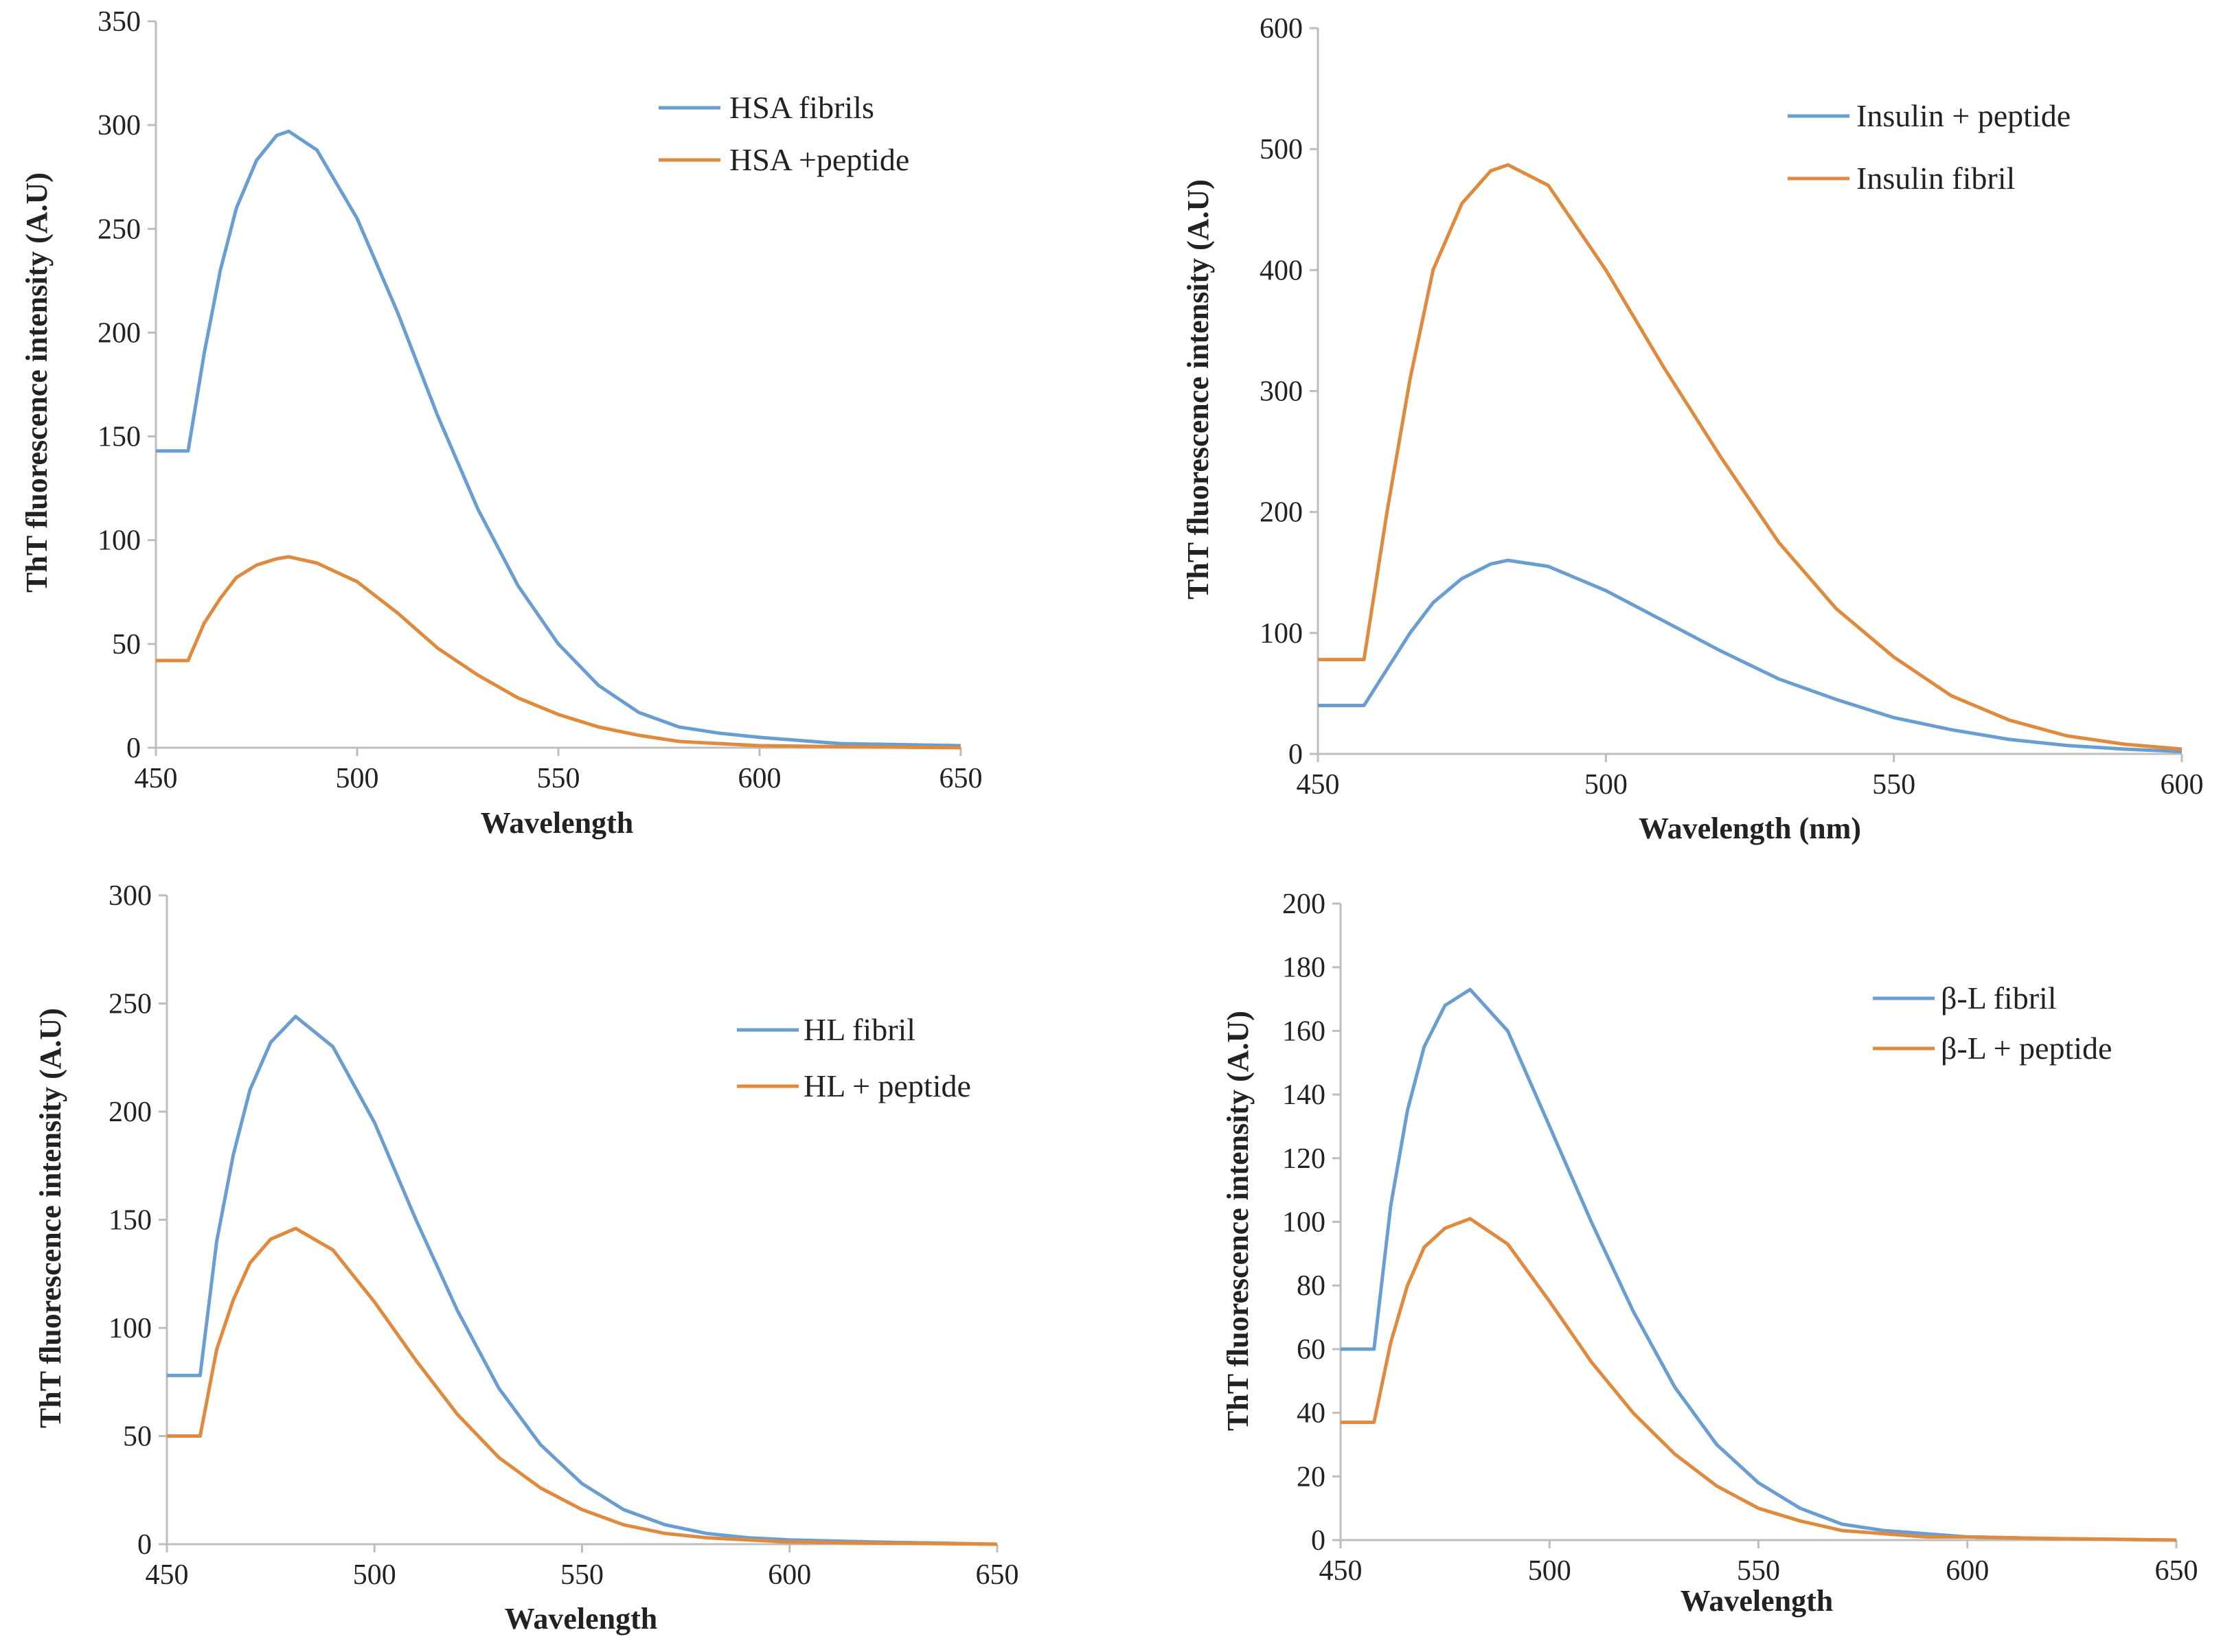  I want to click on legend-label: β-L + peptide, so click(2027, 1048).